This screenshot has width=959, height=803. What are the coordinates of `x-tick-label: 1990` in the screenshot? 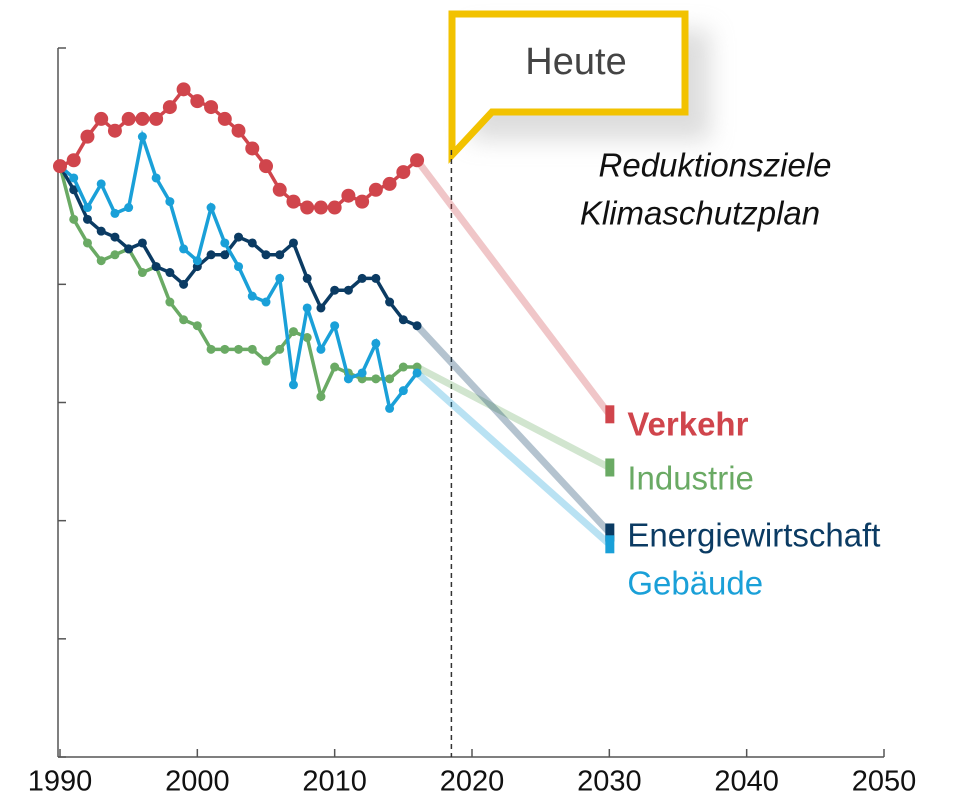 It's located at (60, 782).